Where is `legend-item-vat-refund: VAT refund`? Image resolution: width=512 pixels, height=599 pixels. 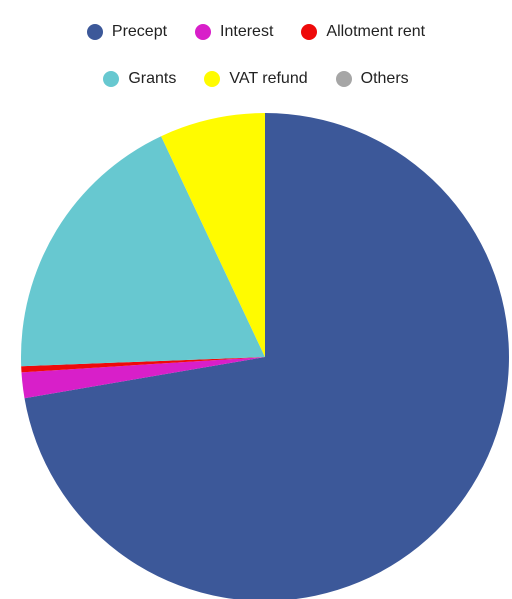
legend-item-vat-refund: VAT refund is located at coordinates (256, 79).